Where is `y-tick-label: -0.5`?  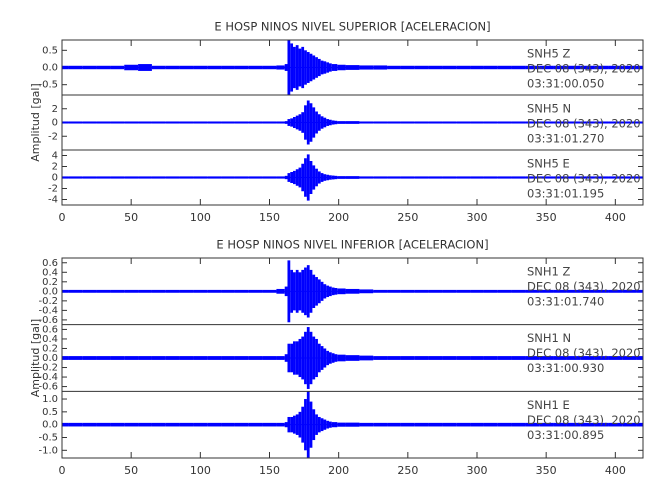
y-tick-label: -0.5 is located at coordinates (48, 85).